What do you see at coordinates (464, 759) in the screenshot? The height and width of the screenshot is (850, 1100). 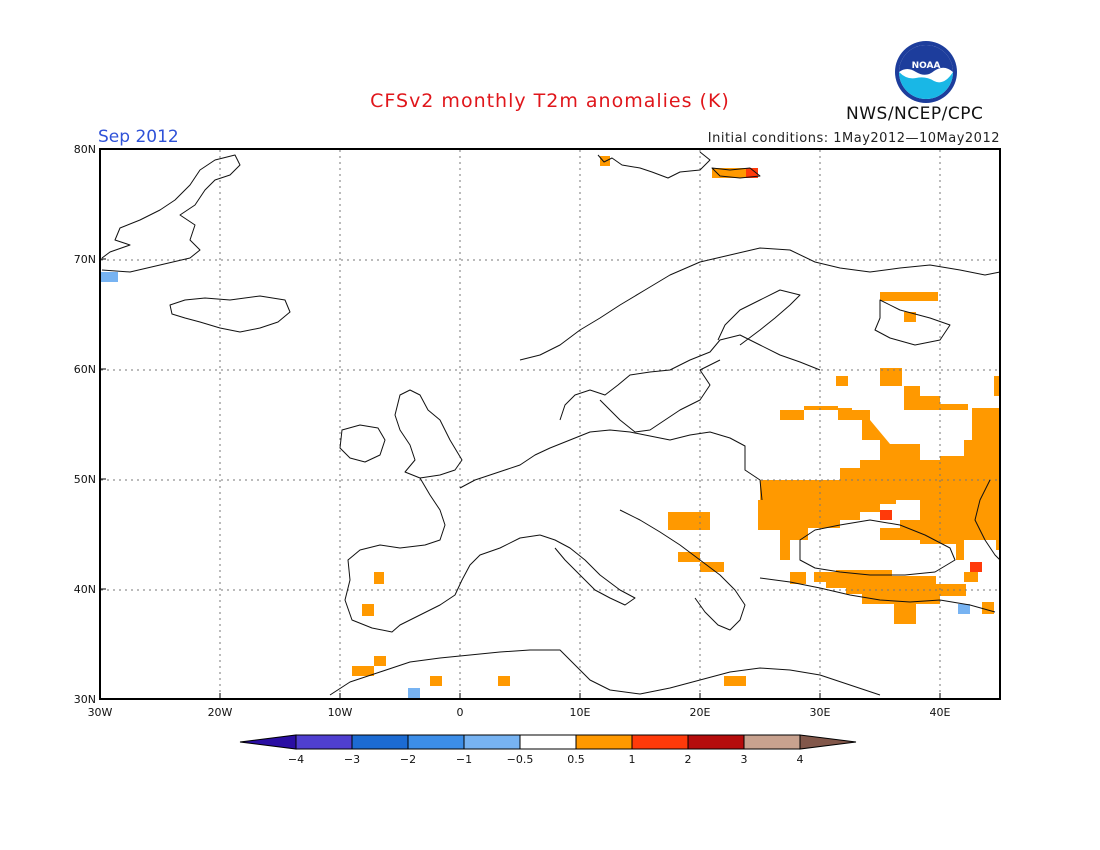 I see `colorbar-label: −1` at bounding box center [464, 759].